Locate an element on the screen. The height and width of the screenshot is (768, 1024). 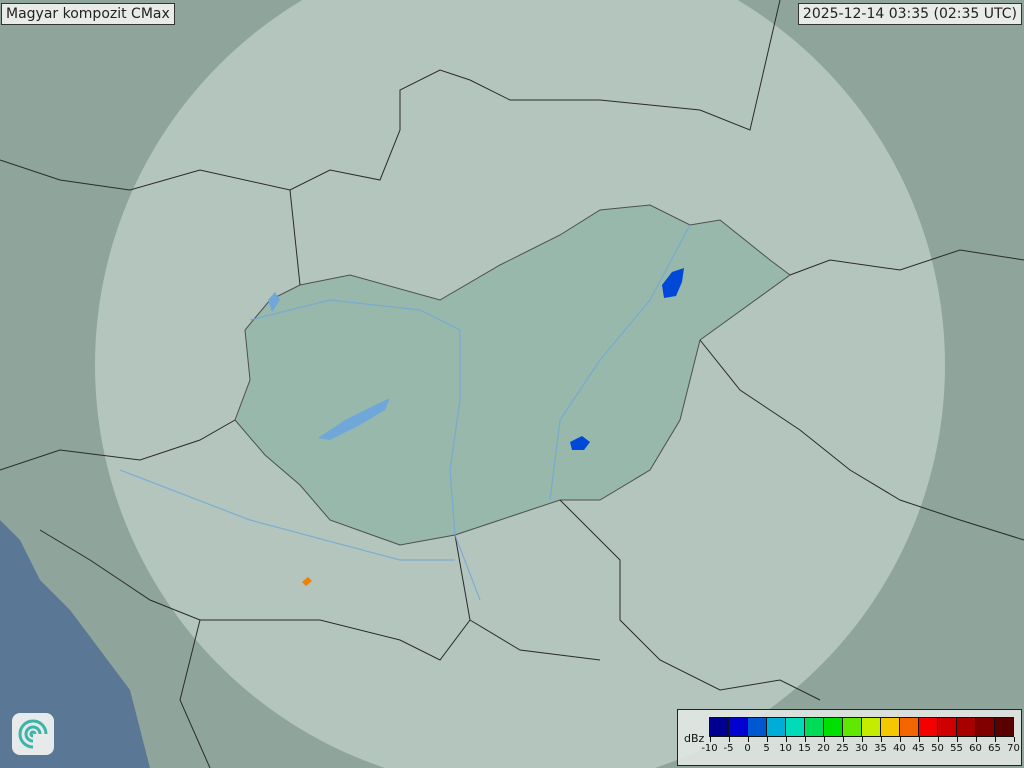
timestamp: 2025-12-14 03:35 (02:35 UTC) is located at coordinates (909, 14).